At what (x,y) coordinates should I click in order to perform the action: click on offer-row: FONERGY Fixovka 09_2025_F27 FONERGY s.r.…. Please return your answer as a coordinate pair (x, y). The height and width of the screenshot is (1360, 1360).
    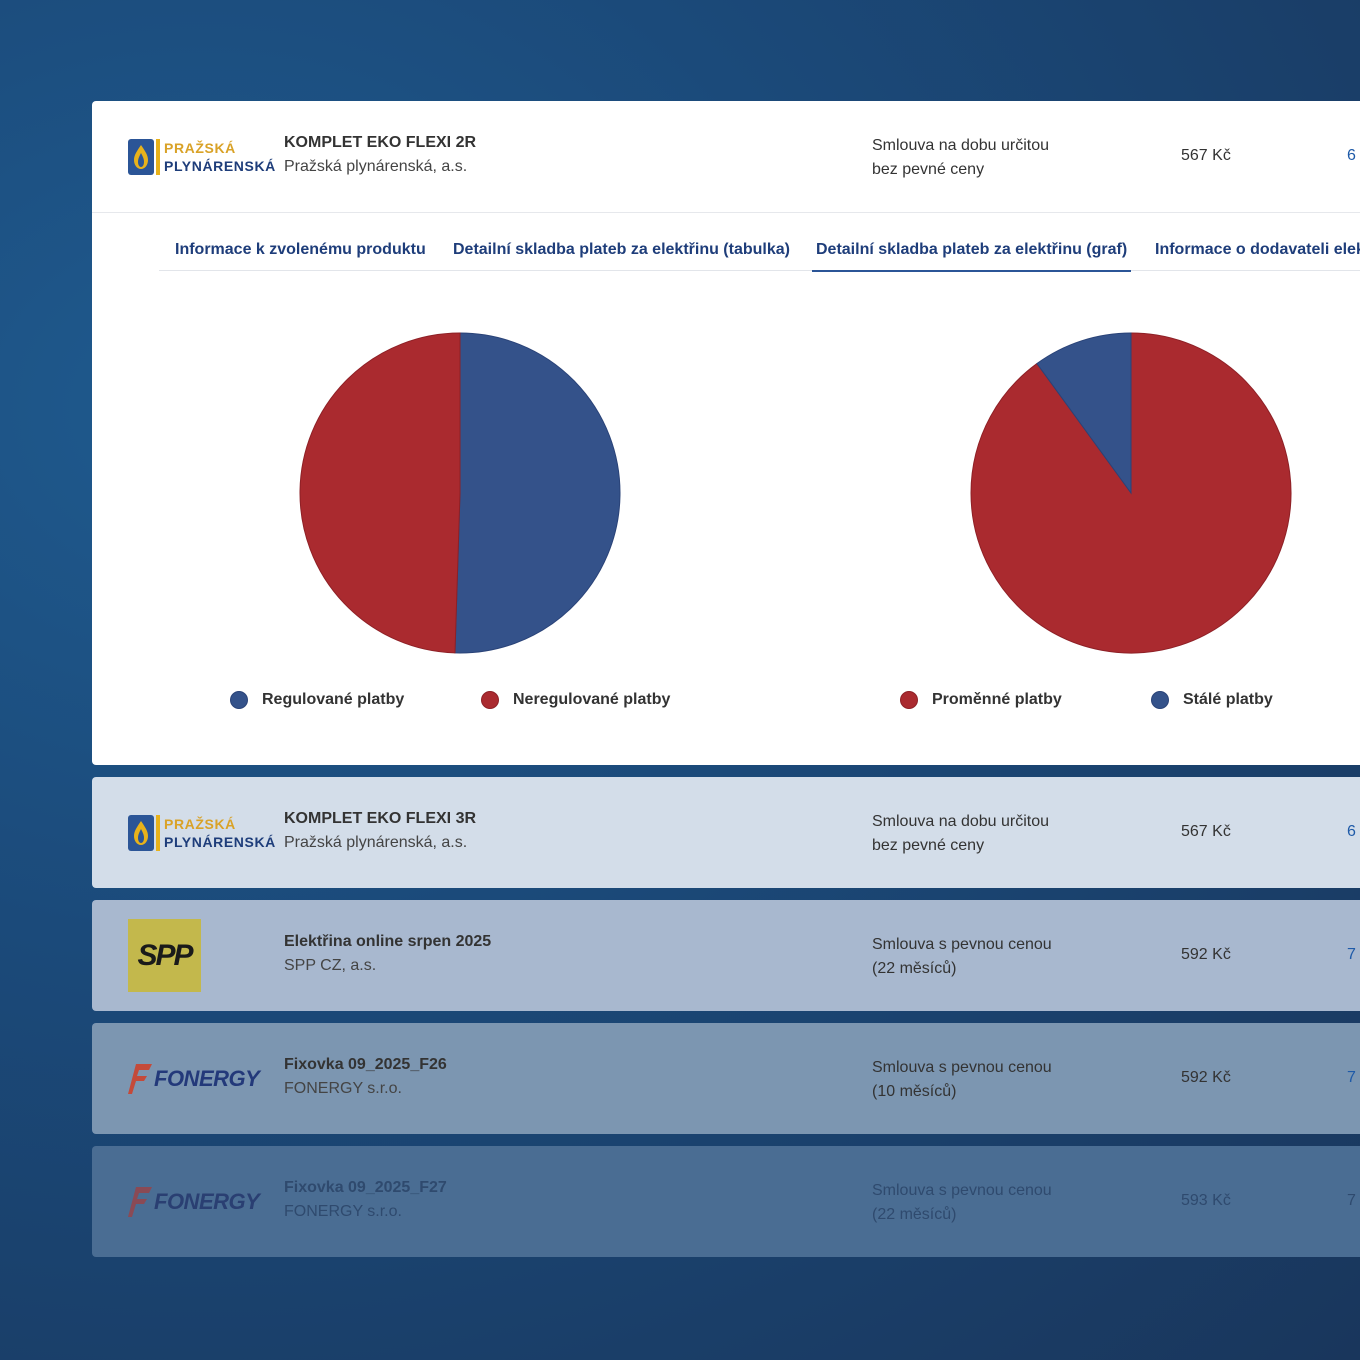
    Looking at the image, I should click on (726, 1201).